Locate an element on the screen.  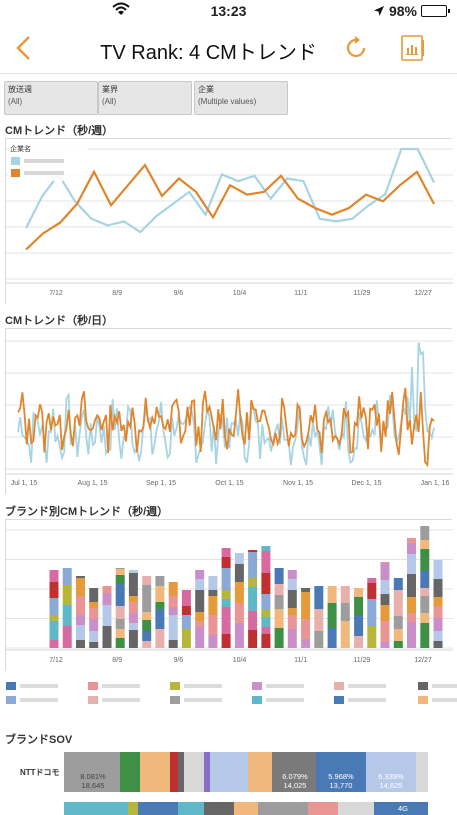
filter-broadcast-week: 放送週 (All) is located at coordinates (51, 98).